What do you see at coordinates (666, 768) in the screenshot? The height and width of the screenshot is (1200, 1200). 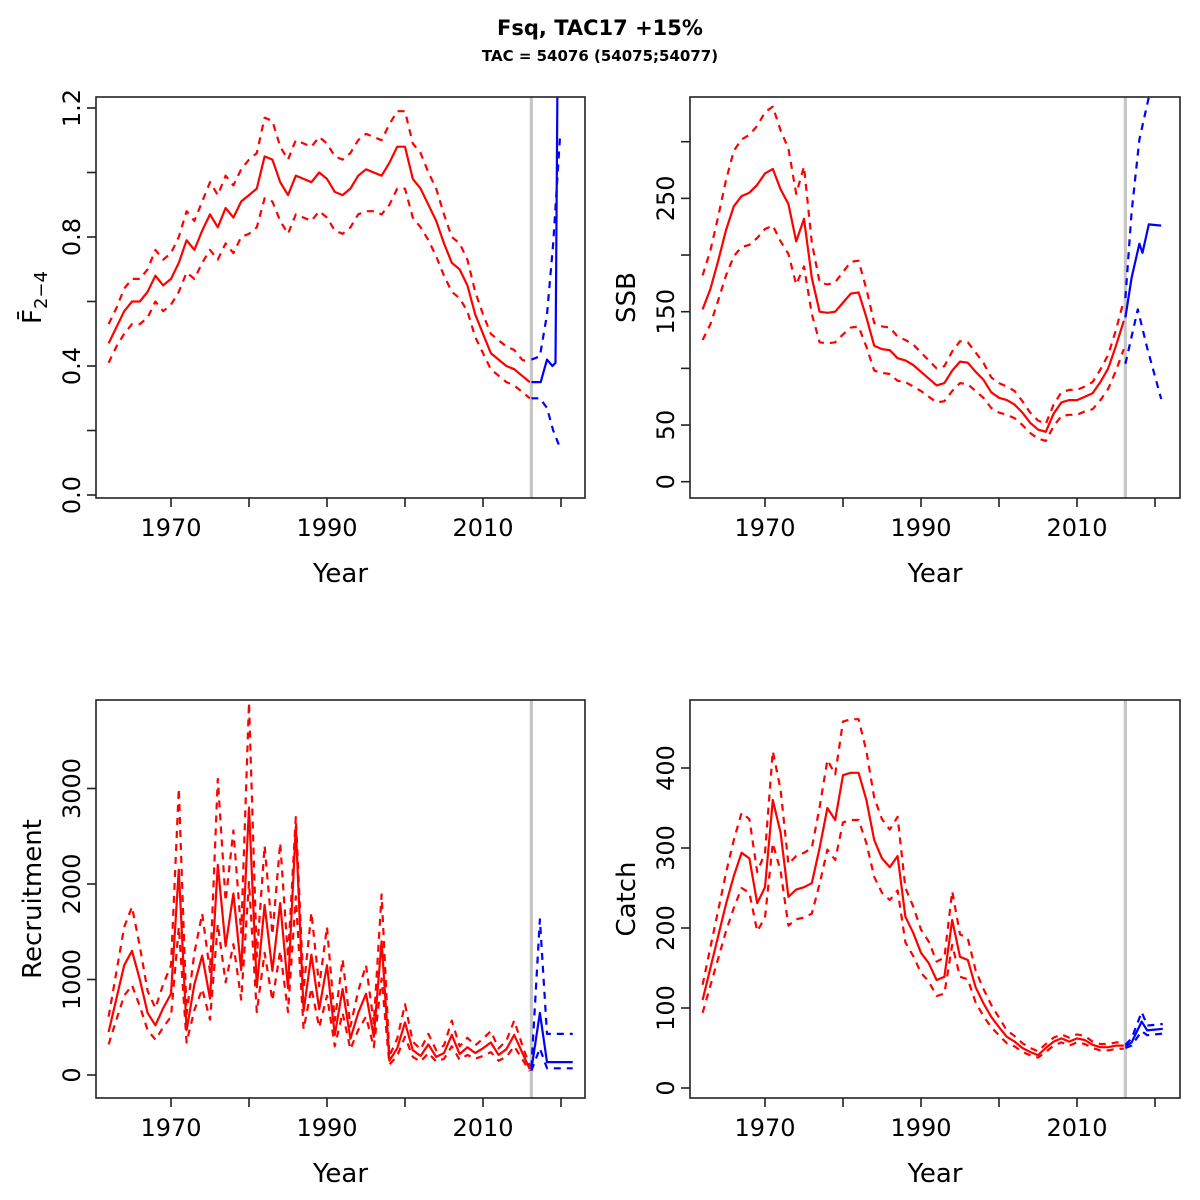 I see `y-tick-label: 400` at bounding box center [666, 768].